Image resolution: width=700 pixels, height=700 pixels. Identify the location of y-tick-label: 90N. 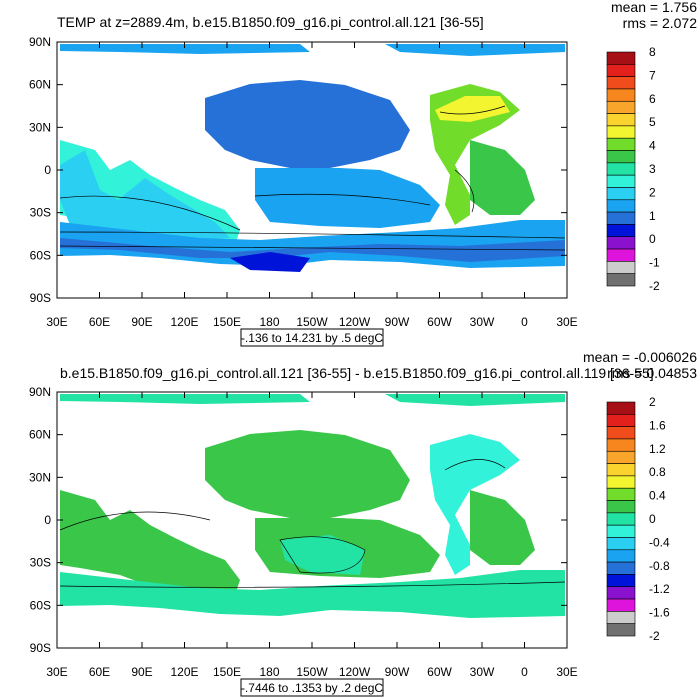
(40, 42).